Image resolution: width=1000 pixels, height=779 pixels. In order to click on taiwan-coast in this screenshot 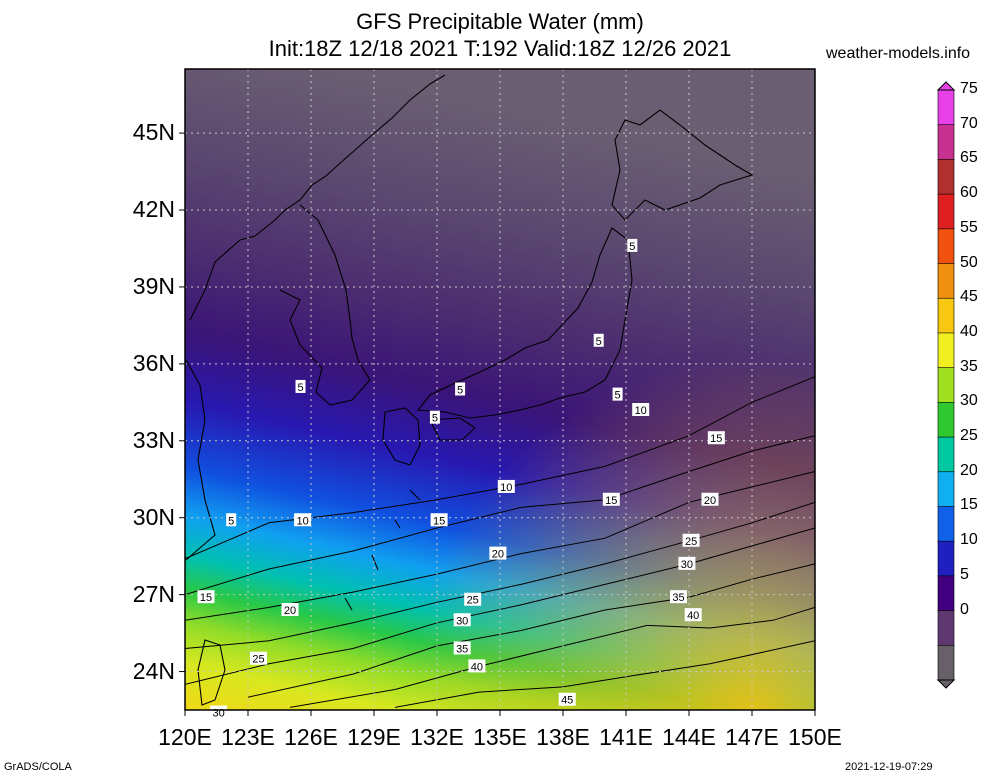, I will do `click(211, 672)`.